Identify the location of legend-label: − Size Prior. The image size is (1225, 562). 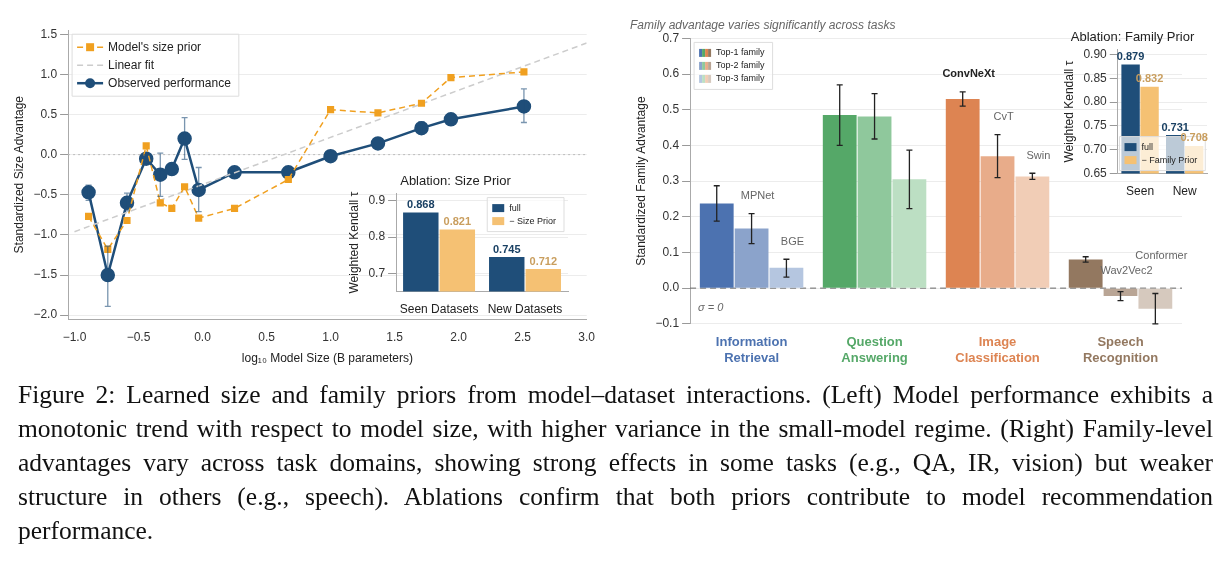
(533, 220).